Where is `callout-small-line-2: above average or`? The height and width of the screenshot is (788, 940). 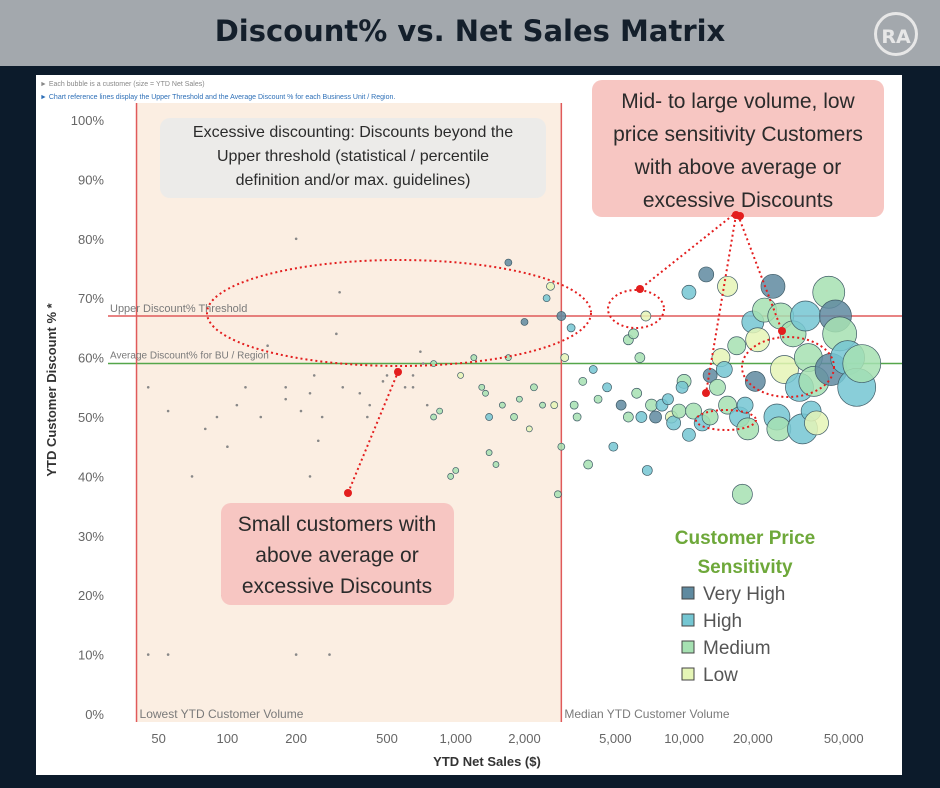
callout-small-line-2: above average or is located at coordinates (336, 555).